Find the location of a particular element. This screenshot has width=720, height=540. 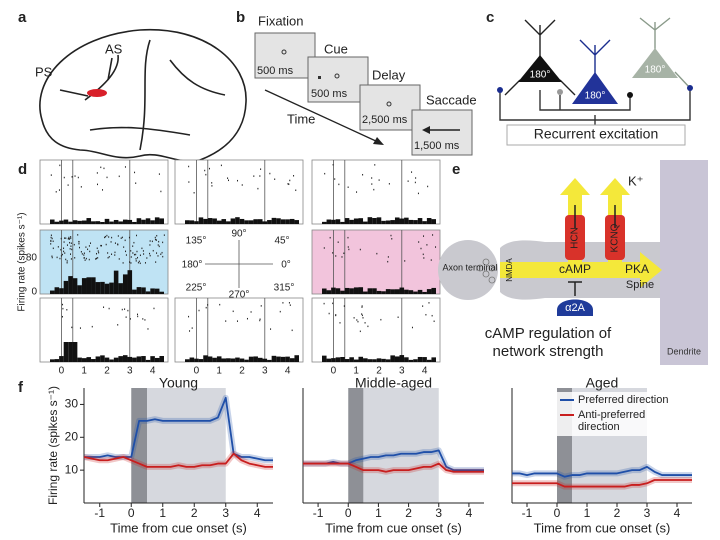

panel-label: b is located at coordinates (240, 17).